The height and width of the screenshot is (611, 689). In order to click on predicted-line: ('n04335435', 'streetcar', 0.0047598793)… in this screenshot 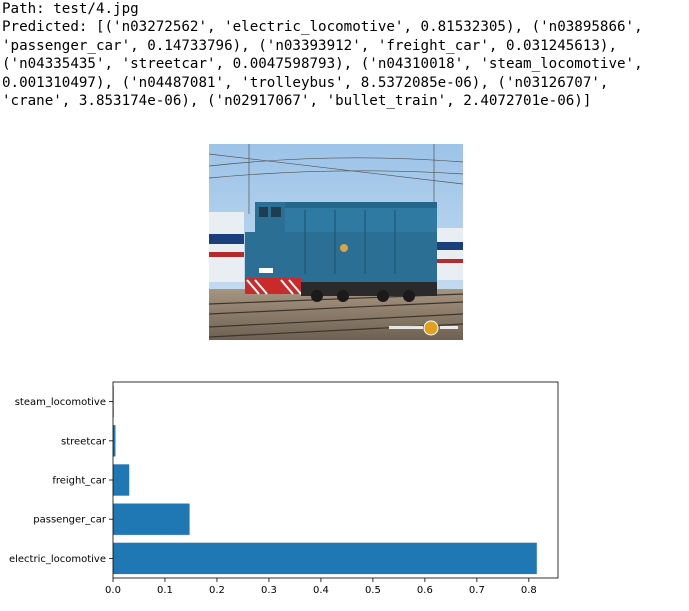, I will do `click(322, 64)`.